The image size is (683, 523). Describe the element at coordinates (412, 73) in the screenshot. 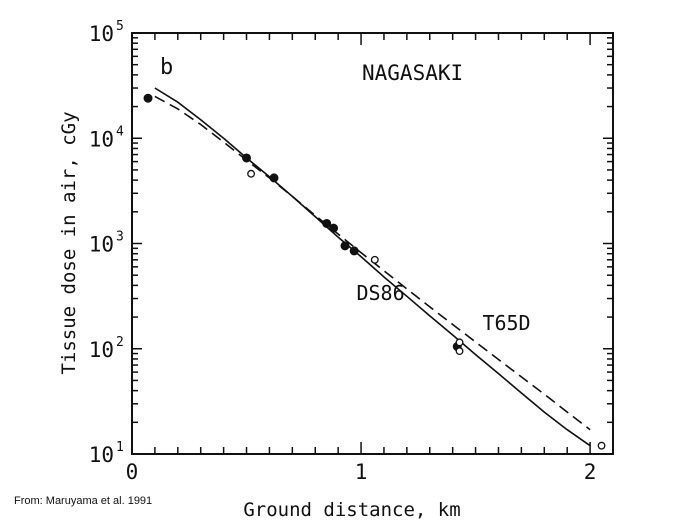

I see `chart-title: NAGASAKI` at that location.